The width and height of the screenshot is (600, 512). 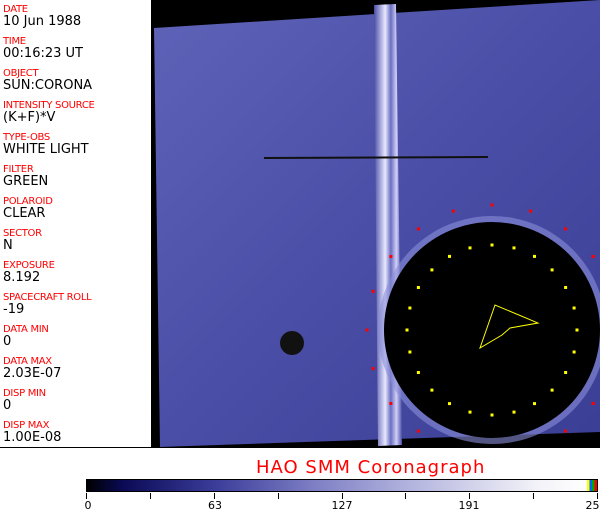 I want to click on field-label: EXPOSURE, so click(x=29, y=265).